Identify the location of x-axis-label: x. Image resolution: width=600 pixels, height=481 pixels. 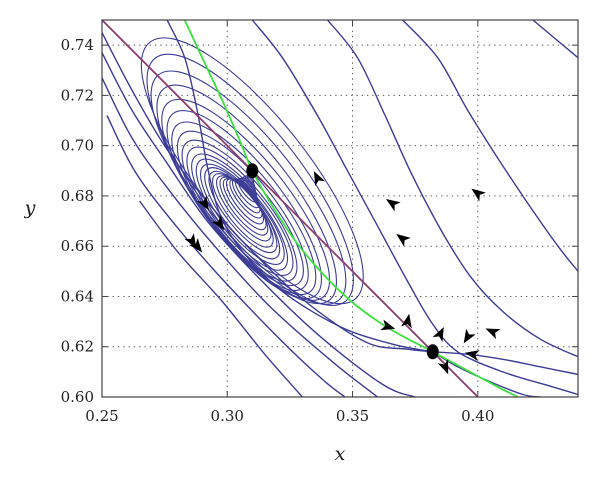
(340, 454).